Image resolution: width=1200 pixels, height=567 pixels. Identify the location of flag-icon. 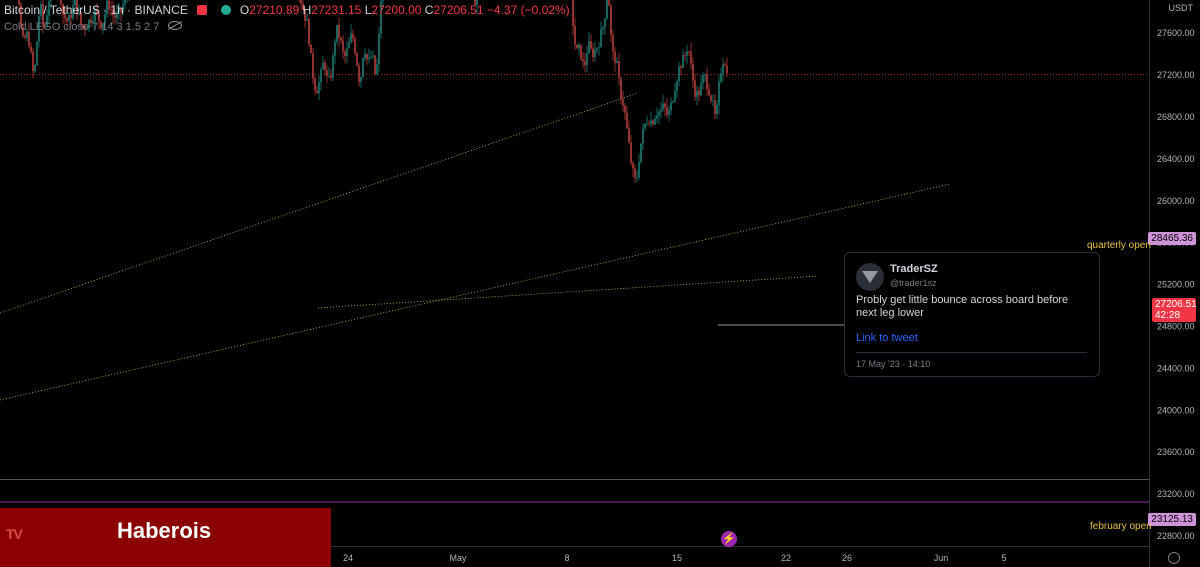
(202, 10).